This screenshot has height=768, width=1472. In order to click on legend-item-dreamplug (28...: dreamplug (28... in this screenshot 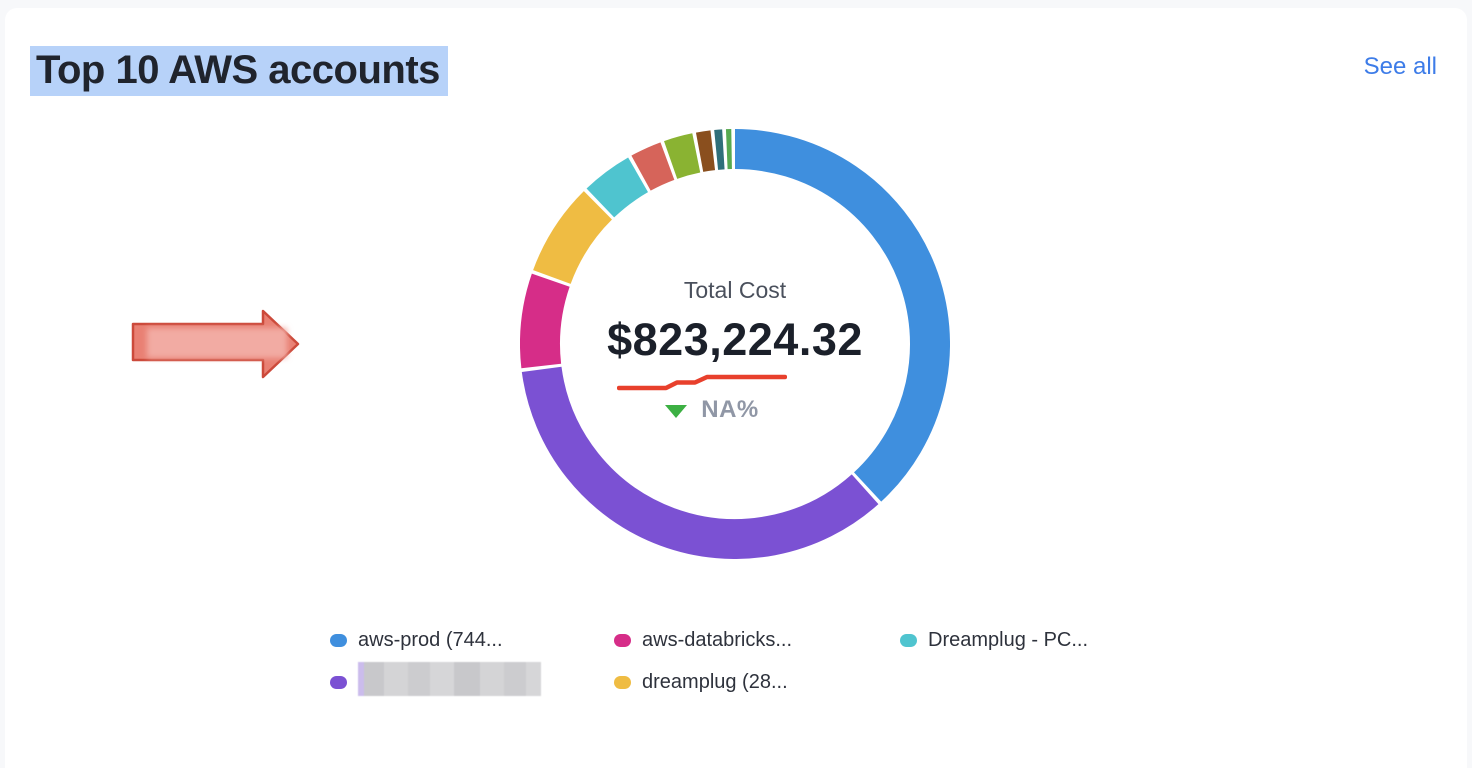, I will do `click(701, 682)`.